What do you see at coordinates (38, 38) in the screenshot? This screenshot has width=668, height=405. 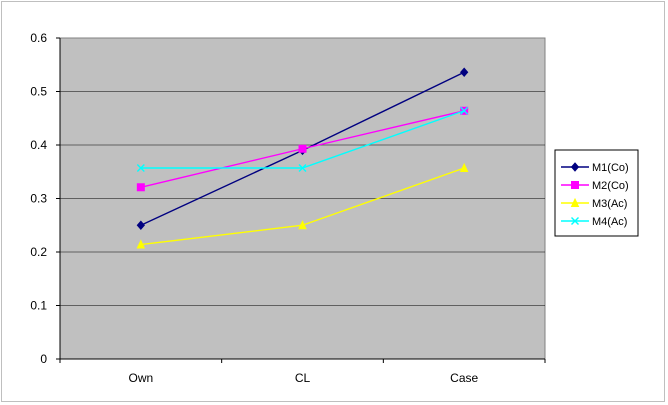 I see `y-tick-label: 0.6` at bounding box center [38, 38].